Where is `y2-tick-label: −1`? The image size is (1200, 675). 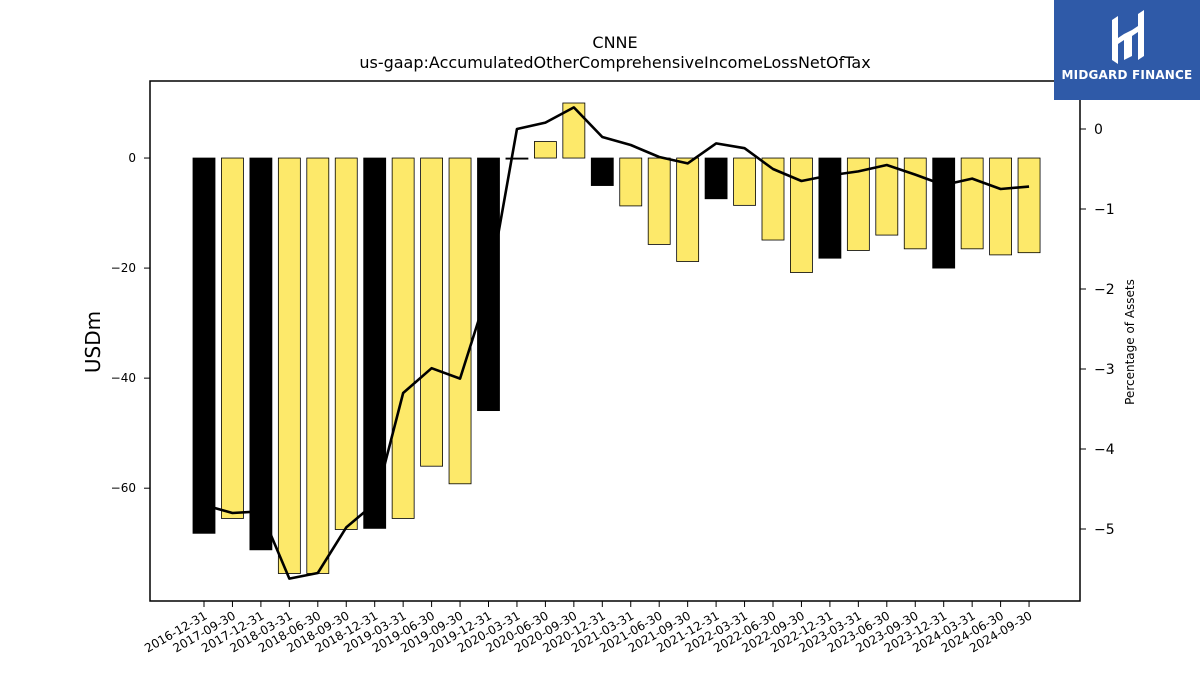
y2-tick-label: −1 is located at coordinates (1104, 210).